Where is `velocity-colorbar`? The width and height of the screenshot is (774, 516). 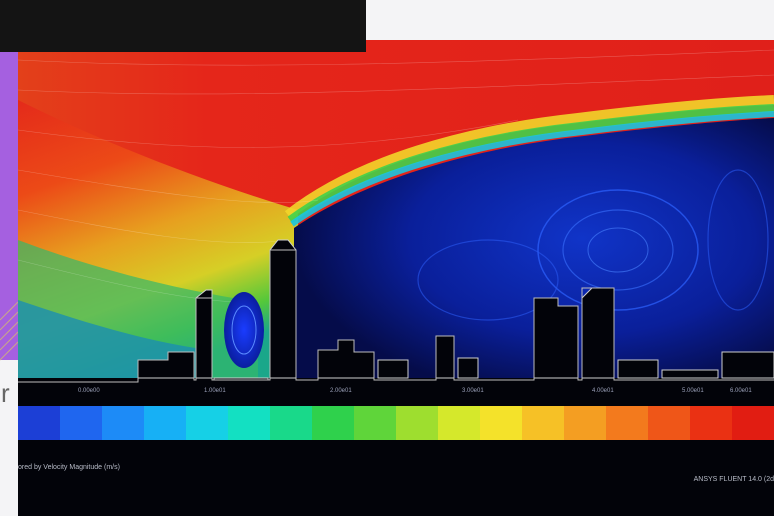
velocity-colorbar is located at coordinates (396, 423).